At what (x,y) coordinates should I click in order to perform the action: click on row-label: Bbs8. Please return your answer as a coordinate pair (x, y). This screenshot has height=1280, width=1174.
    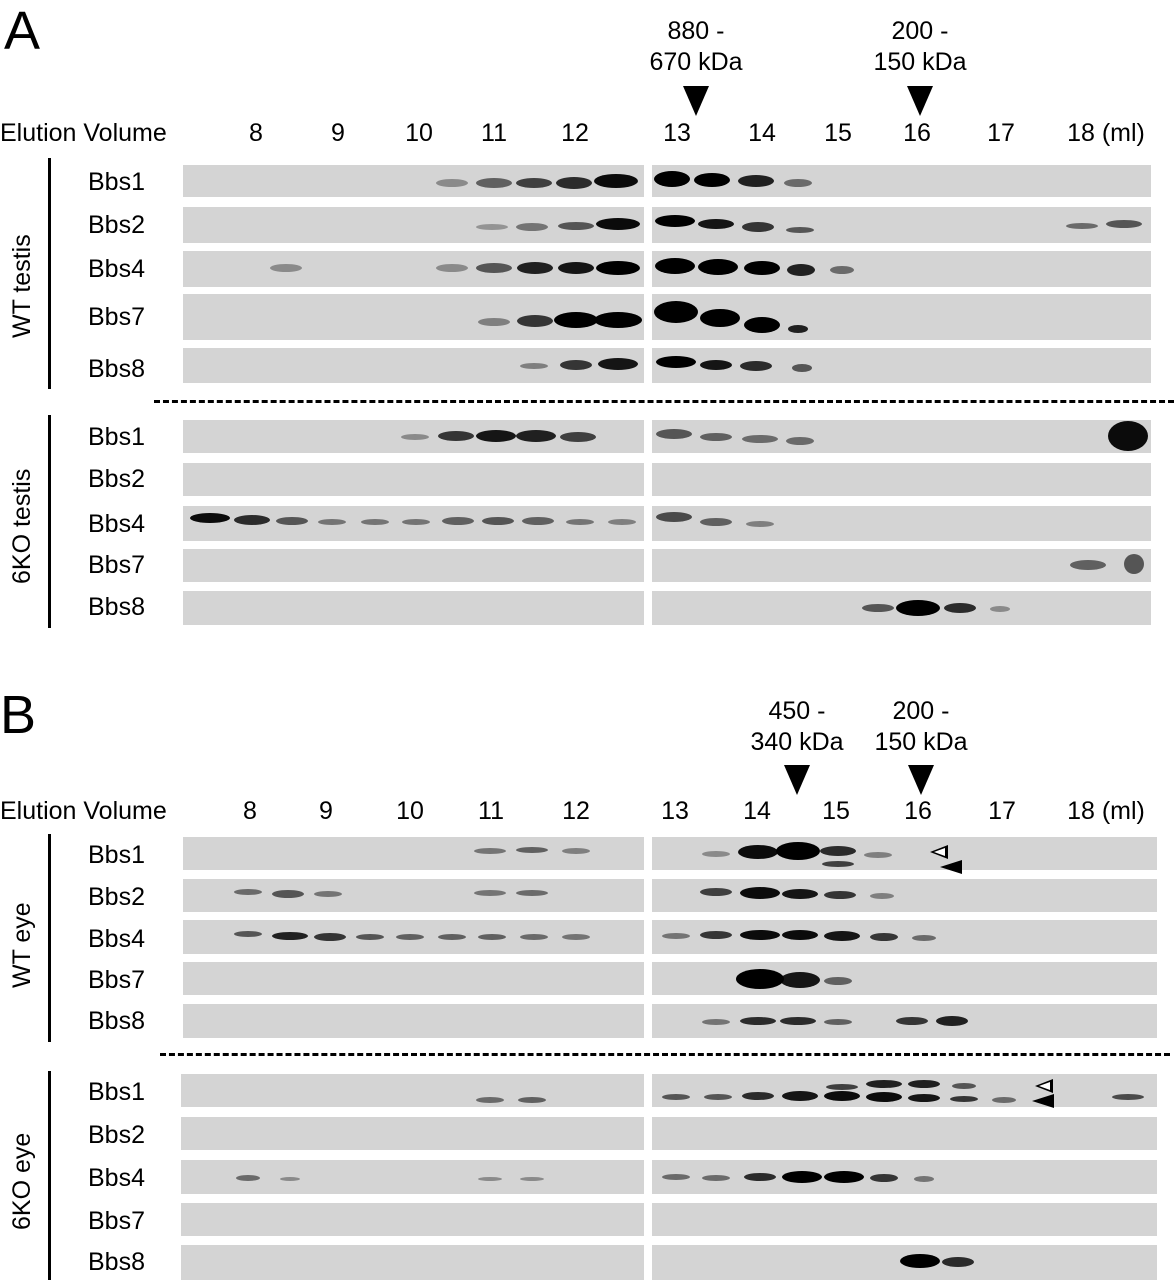
    Looking at the image, I should click on (116, 607).